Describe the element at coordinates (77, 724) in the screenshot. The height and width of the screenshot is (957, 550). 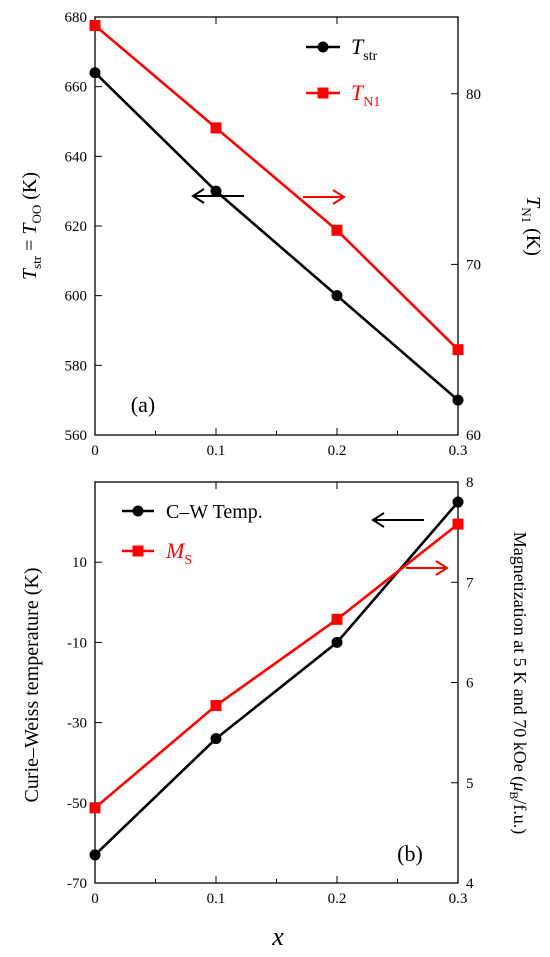
I see `y-left-tick-label: -30` at that location.